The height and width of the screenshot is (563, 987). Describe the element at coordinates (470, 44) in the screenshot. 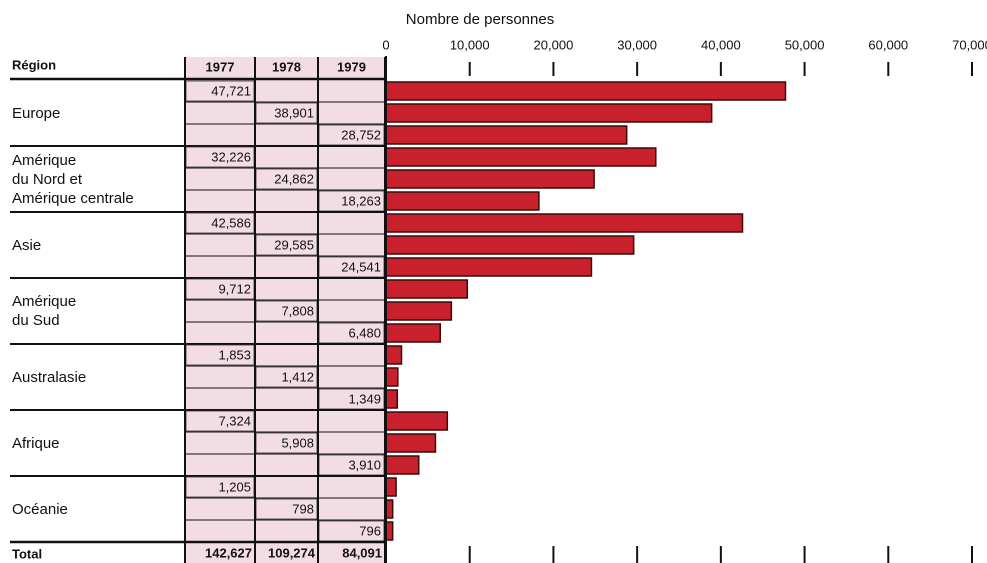

I see `x-tick-label: 10,000` at that location.